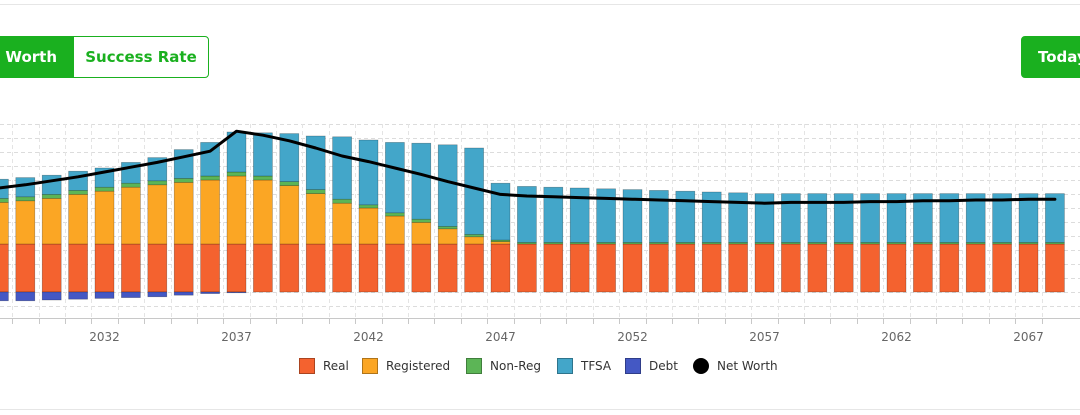 The image size is (1080, 415). Describe the element at coordinates (236, 210) in the screenshot. I see `bar-registered-2037` at that location.